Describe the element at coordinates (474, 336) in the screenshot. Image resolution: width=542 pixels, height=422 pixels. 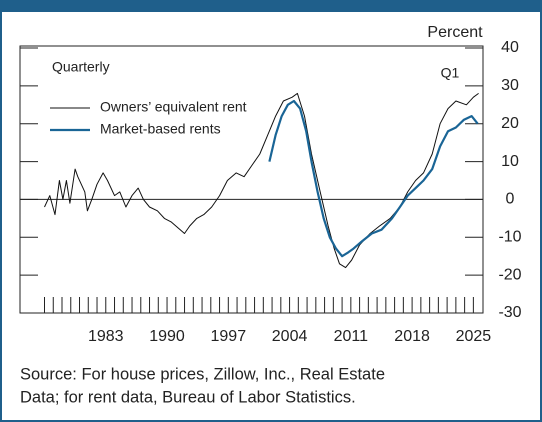
I see `x-tick-label: 2025` at that location.